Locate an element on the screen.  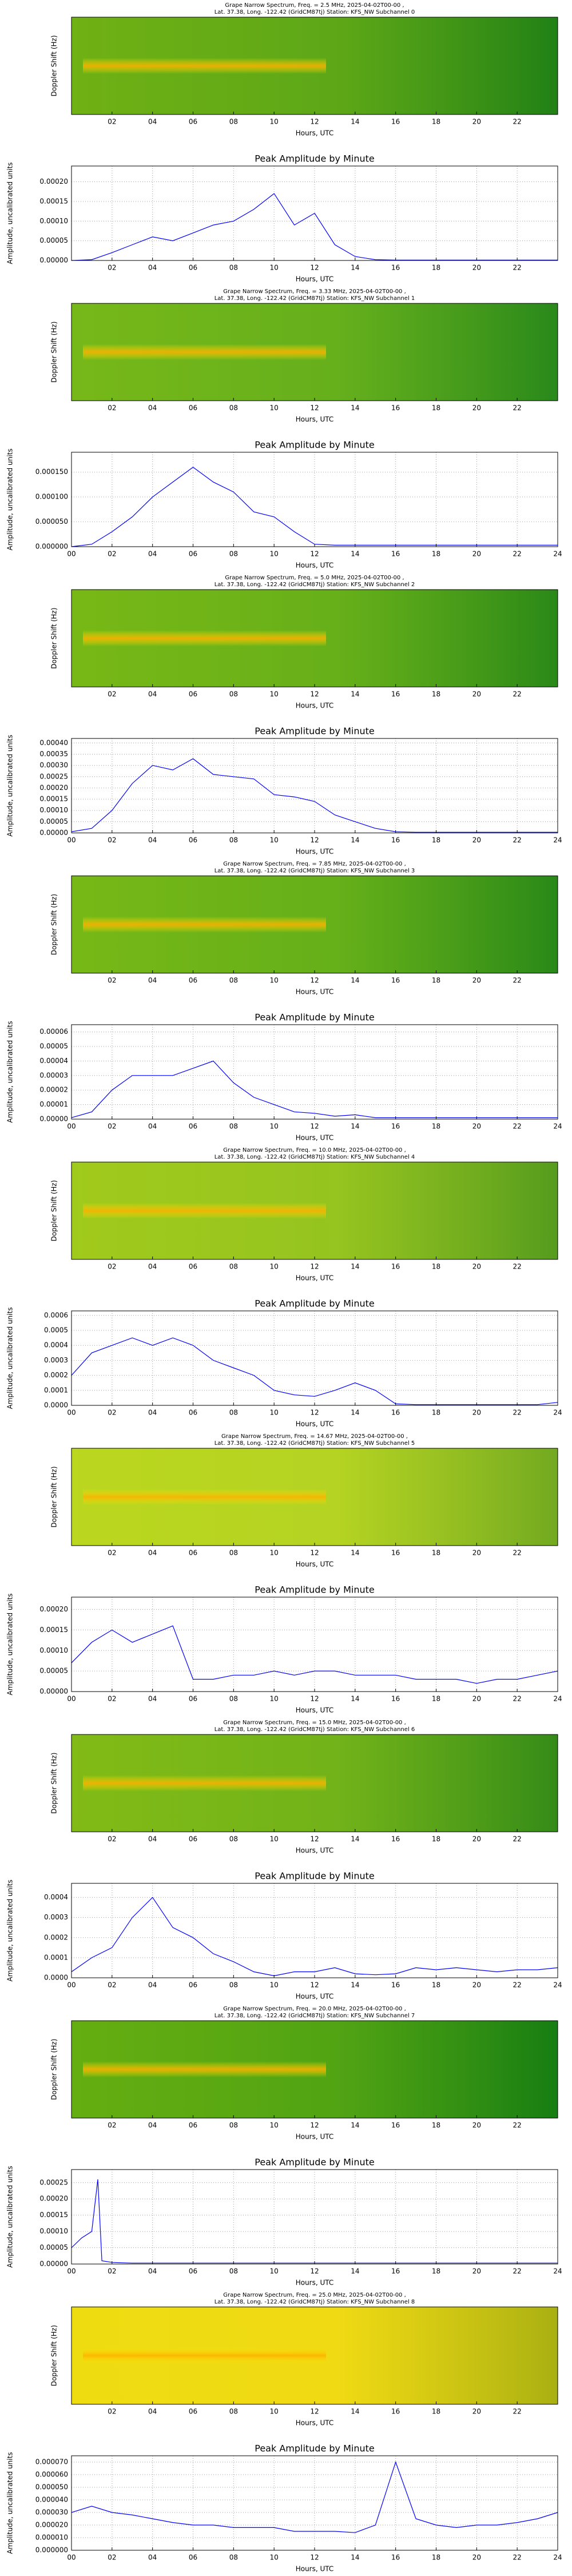
y-tick-label: 0.00010 is located at coordinates (53, 2231).